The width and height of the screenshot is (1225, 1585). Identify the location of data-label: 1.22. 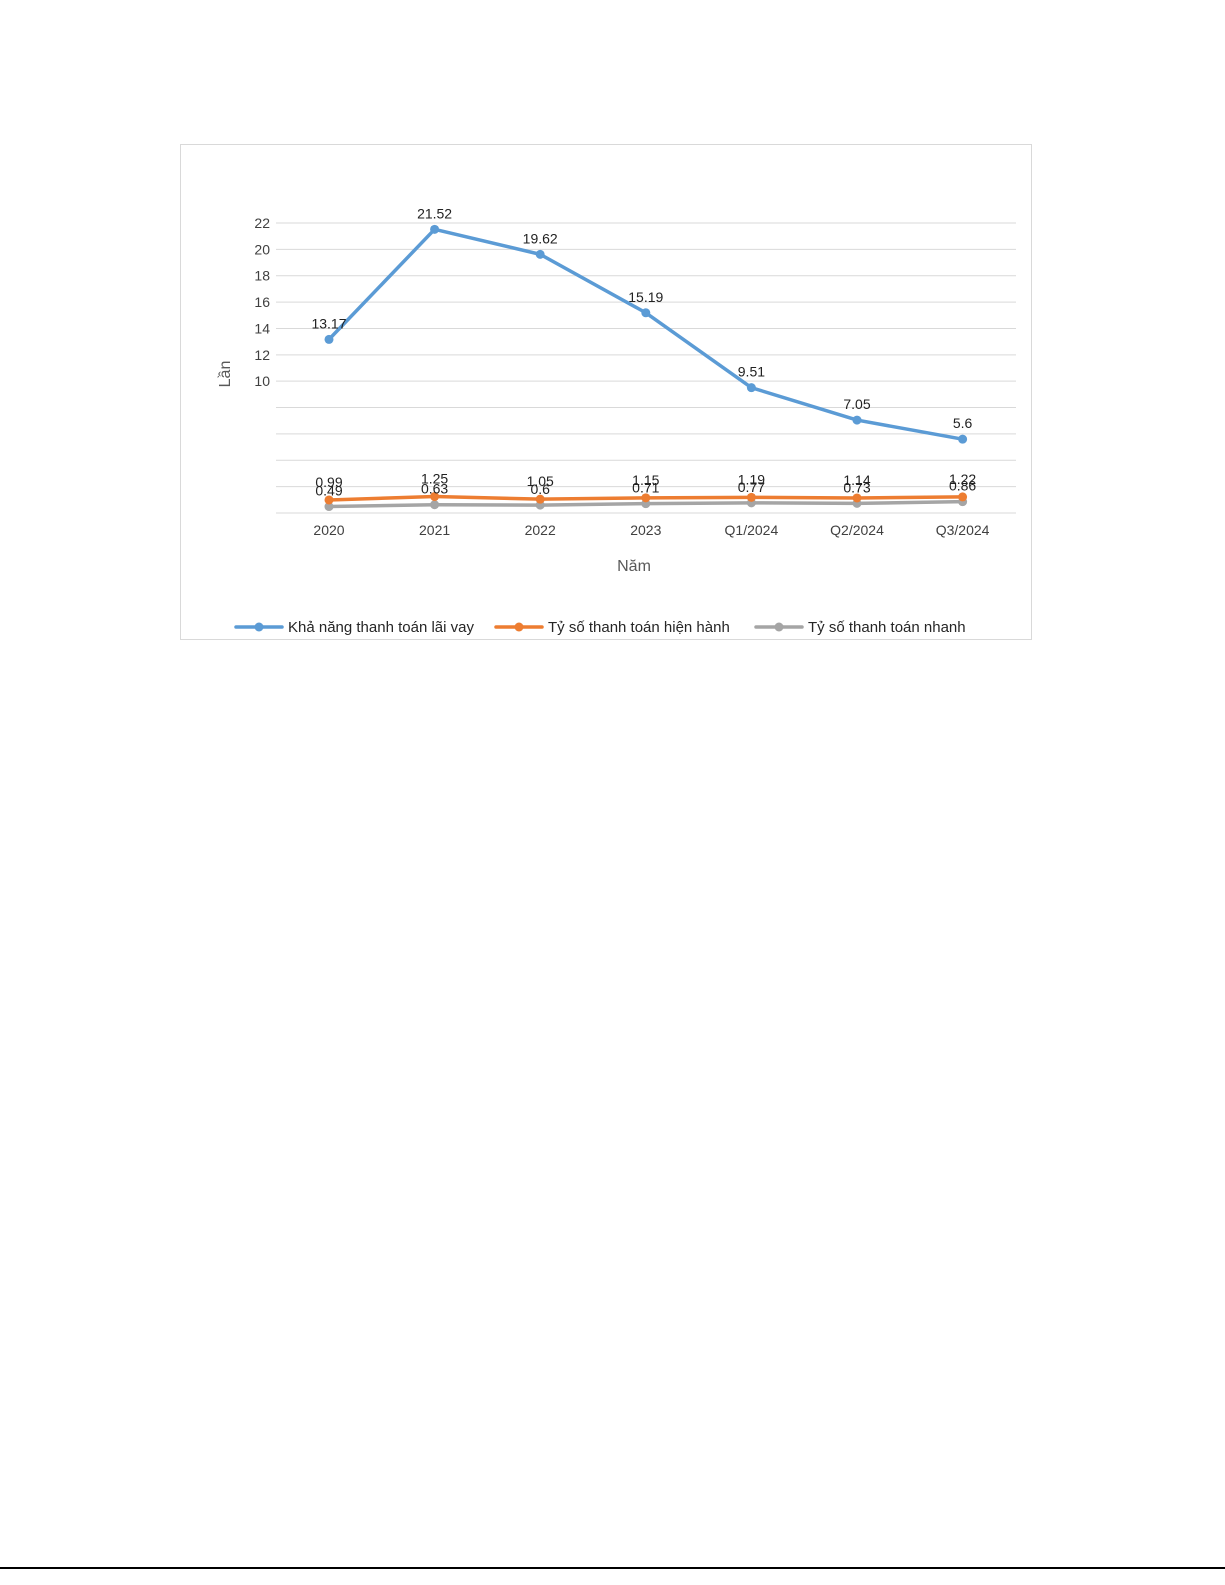
(962, 479).